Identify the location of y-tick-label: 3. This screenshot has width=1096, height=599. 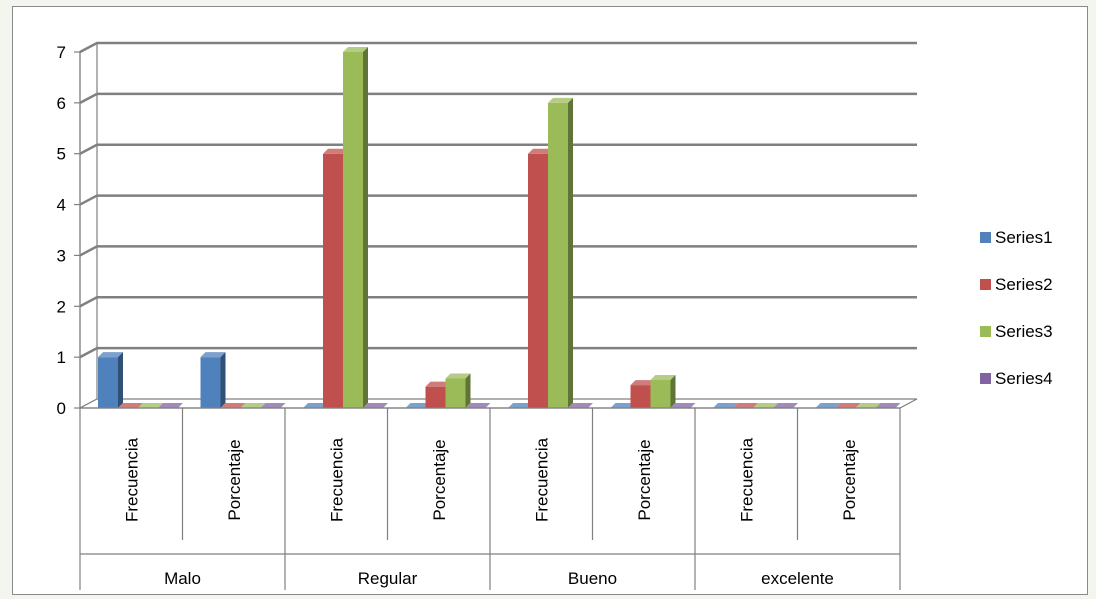
(61, 255).